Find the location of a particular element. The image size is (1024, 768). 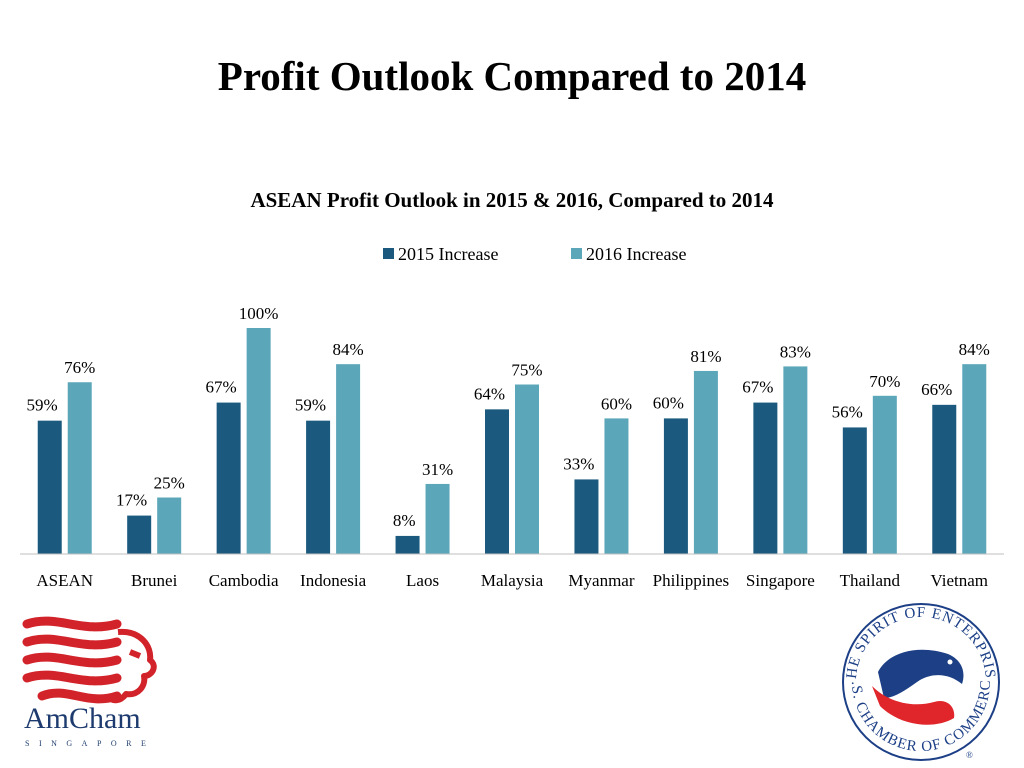

category-label: Malaysia is located at coordinates (512, 580).